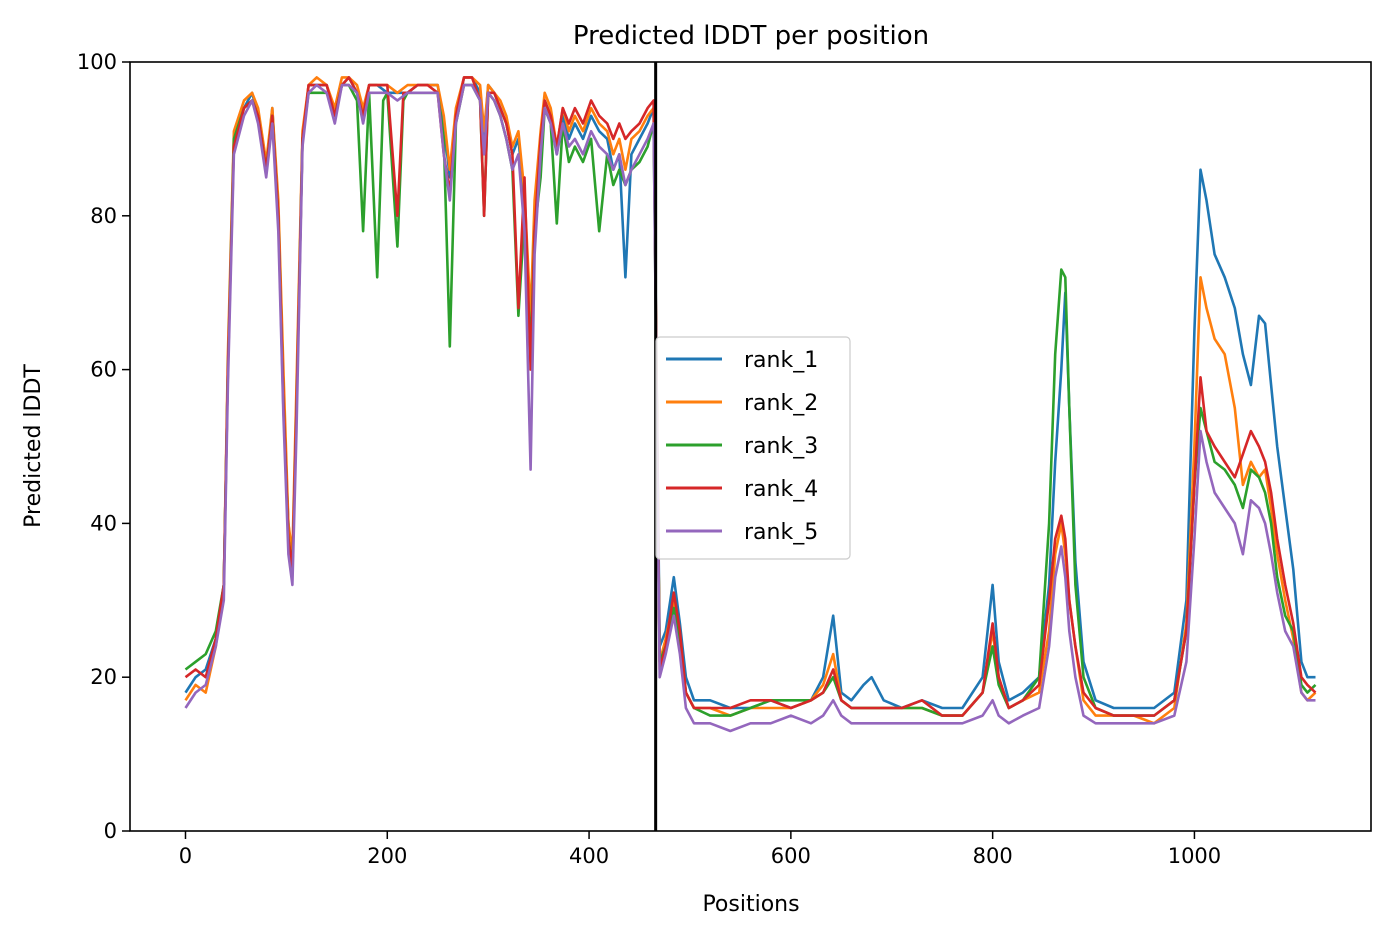  What do you see at coordinates (751, 36) in the screenshot?
I see `chart-title: Predicted lDDT per position` at bounding box center [751, 36].